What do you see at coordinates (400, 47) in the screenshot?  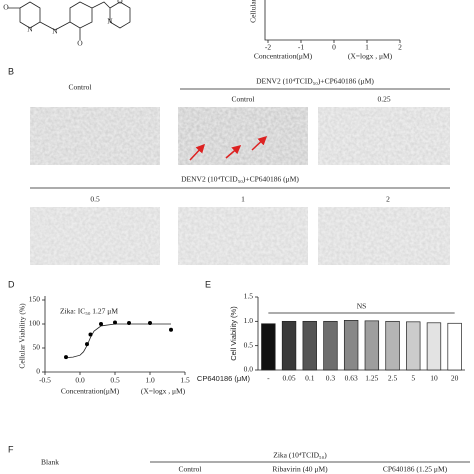 I see `x-tick-label: 2` at bounding box center [400, 47].